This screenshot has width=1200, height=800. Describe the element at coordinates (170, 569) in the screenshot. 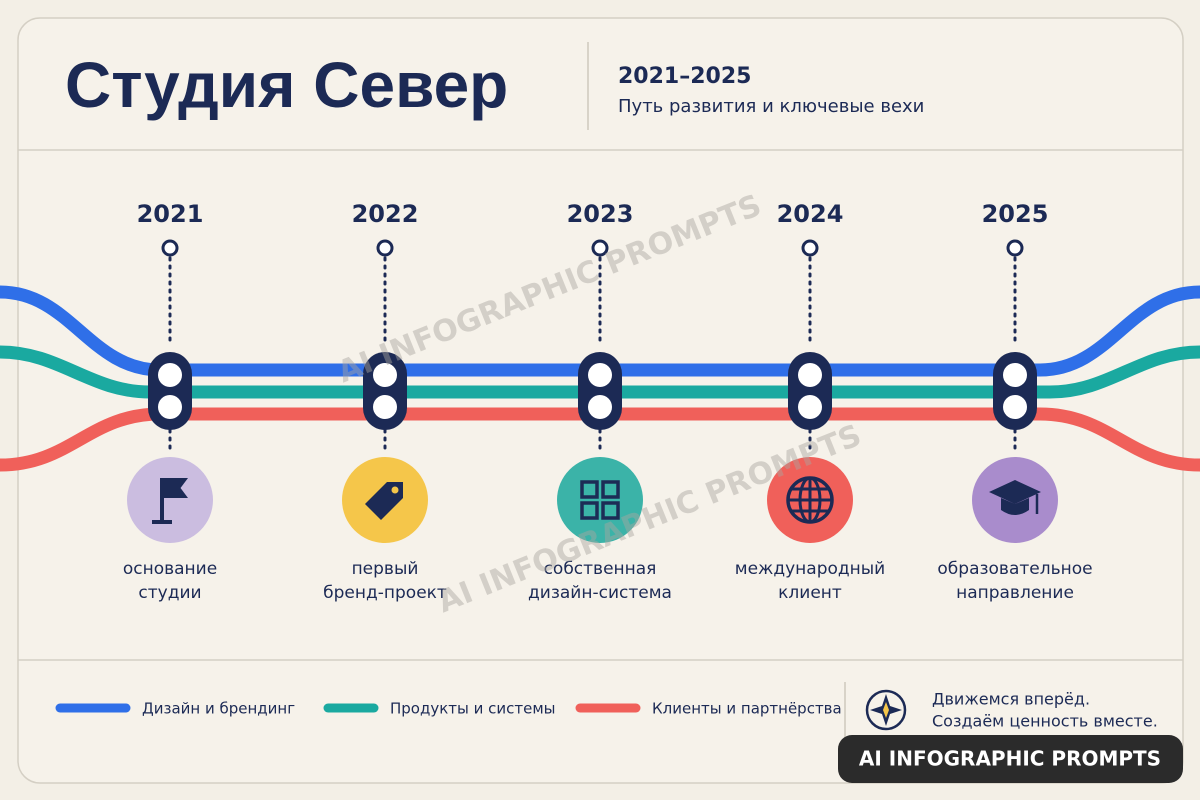

I see `milestone-label: основание` at that location.